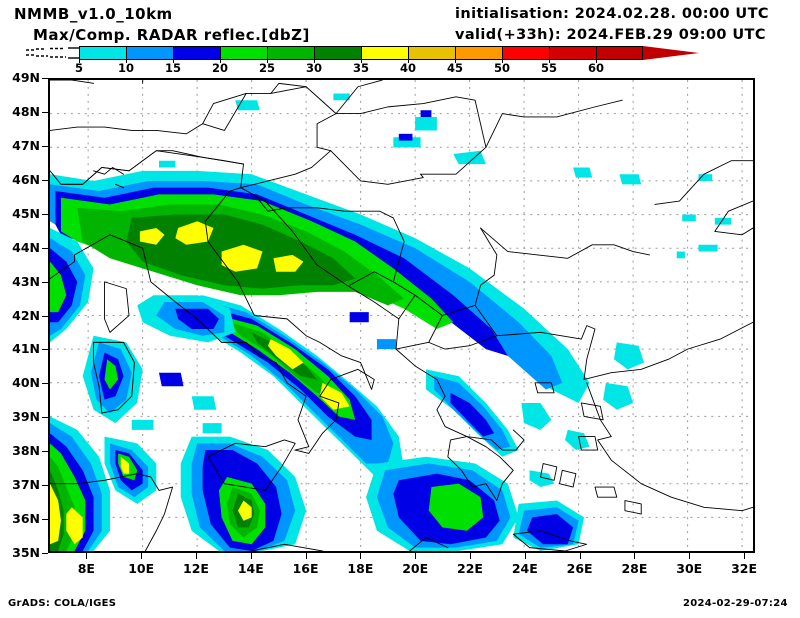 This screenshot has width=800, height=618. I want to click on lon-label-24E: 24E, so click(524, 568).